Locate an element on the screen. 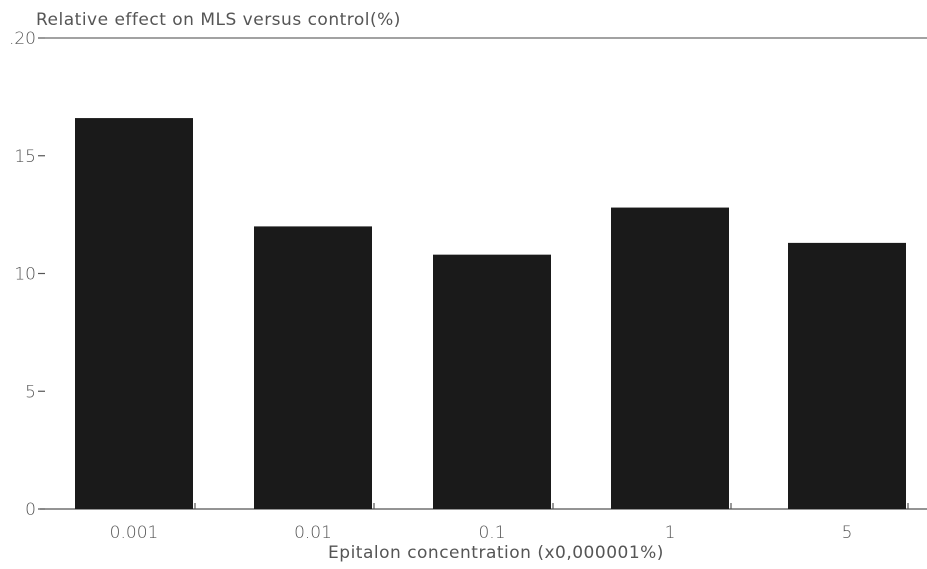 This screenshot has width=927, height=569. y-tick-label: 10 is located at coordinates (25, 275).